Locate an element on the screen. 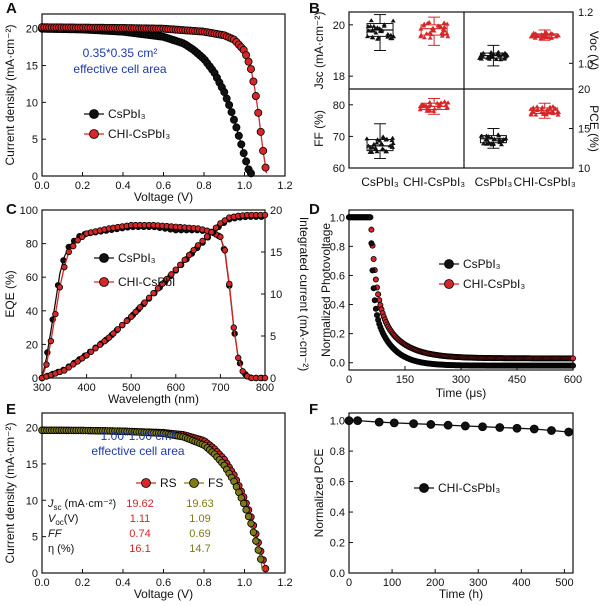  panel-e-annotation-1: 1.00*1.00 cm² is located at coordinates (138, 436).